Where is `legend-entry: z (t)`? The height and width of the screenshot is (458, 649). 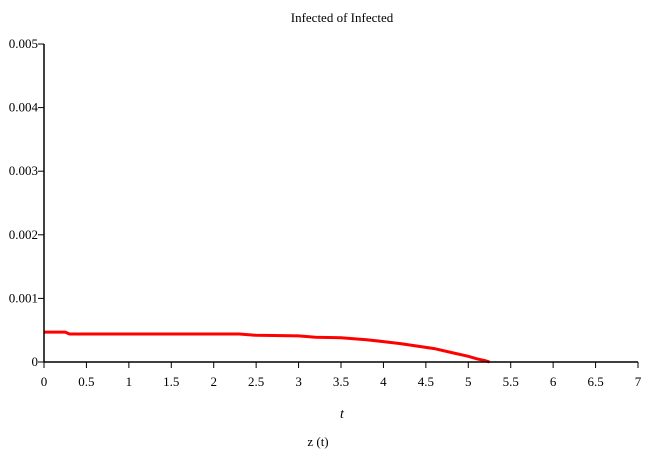
legend-entry: z (t) is located at coordinates (317, 441).